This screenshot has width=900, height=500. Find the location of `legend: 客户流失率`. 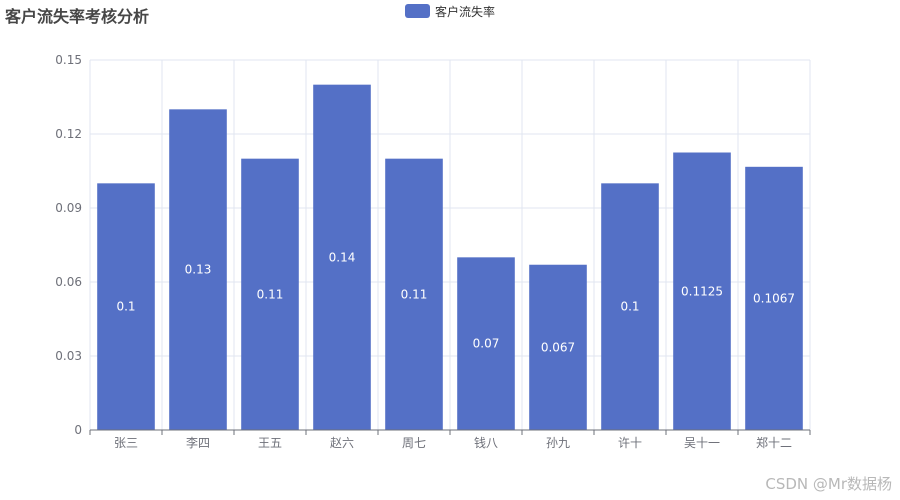

legend: 客户流失率 is located at coordinates (450, 11).